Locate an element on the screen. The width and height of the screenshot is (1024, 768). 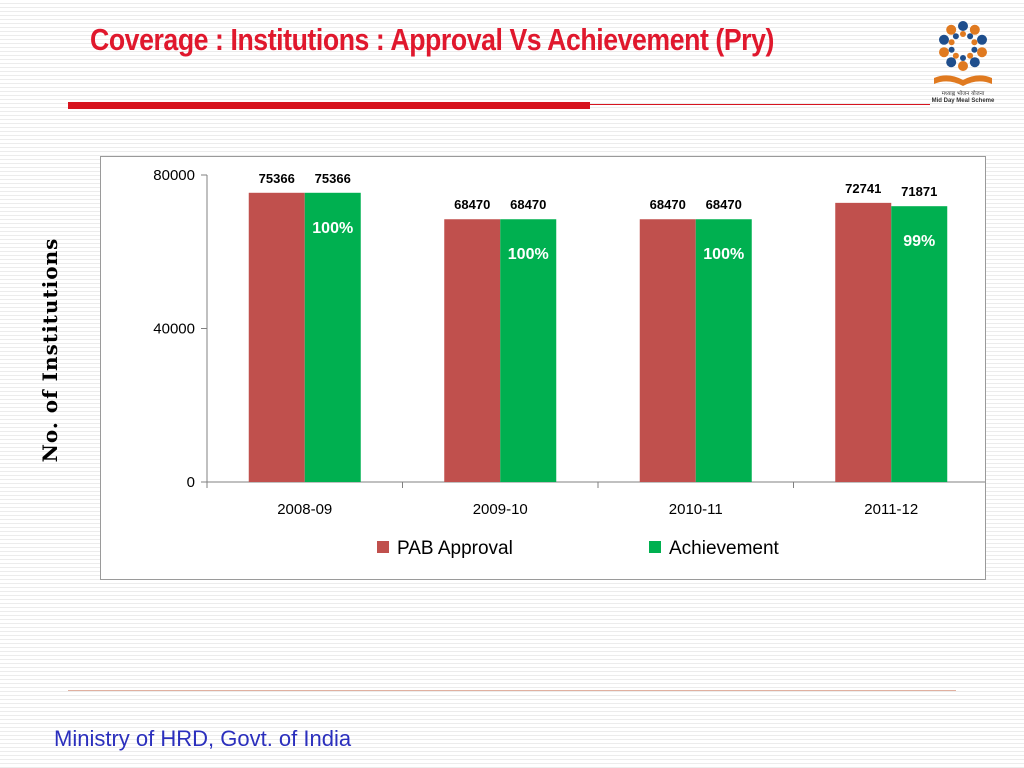
y-tick-label: 0 is located at coordinates (191, 482).